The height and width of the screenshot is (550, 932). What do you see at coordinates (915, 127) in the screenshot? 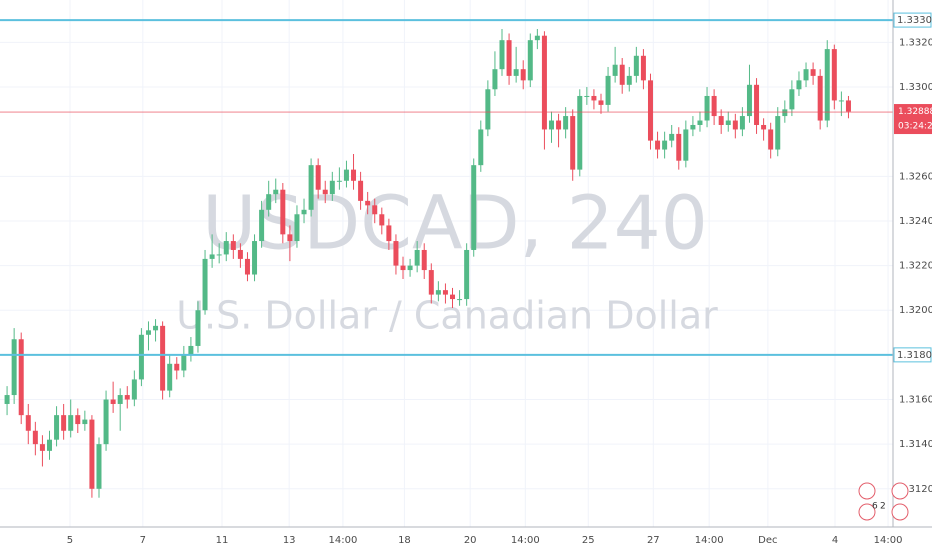
I see `countdown-label: 03:24:25` at bounding box center [915, 127].